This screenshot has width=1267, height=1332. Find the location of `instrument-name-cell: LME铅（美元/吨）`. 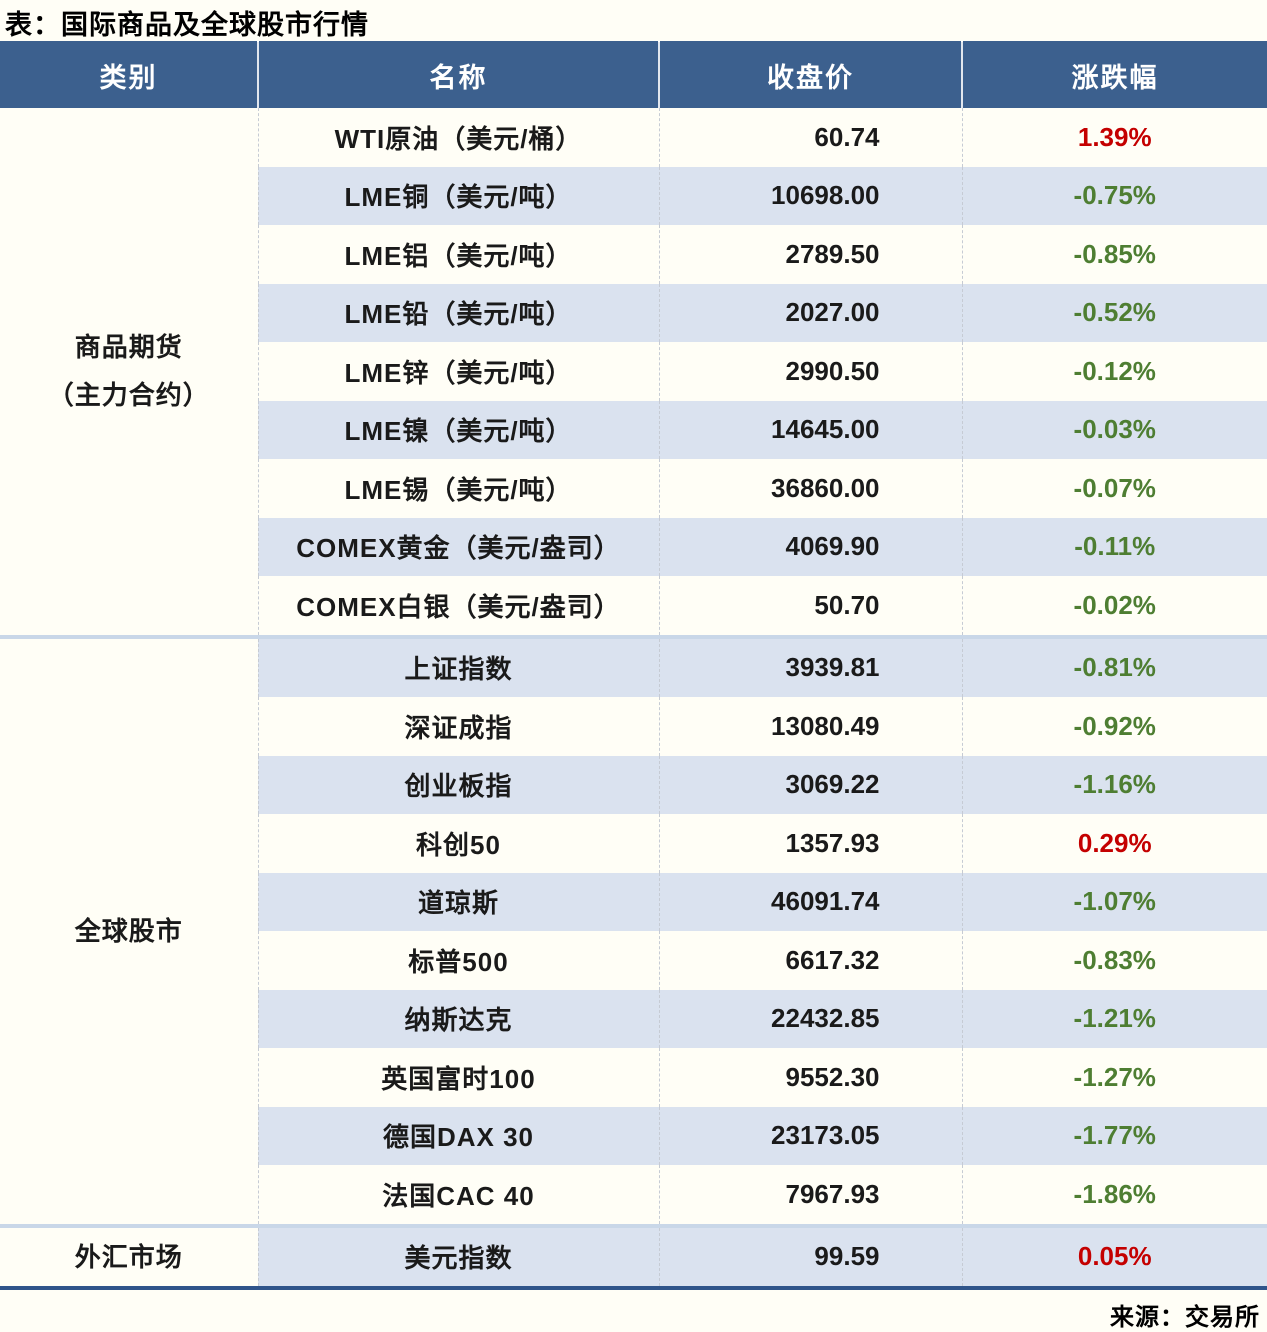

instrument-name-cell: LME铅（美元/吨） is located at coordinates (458, 312).